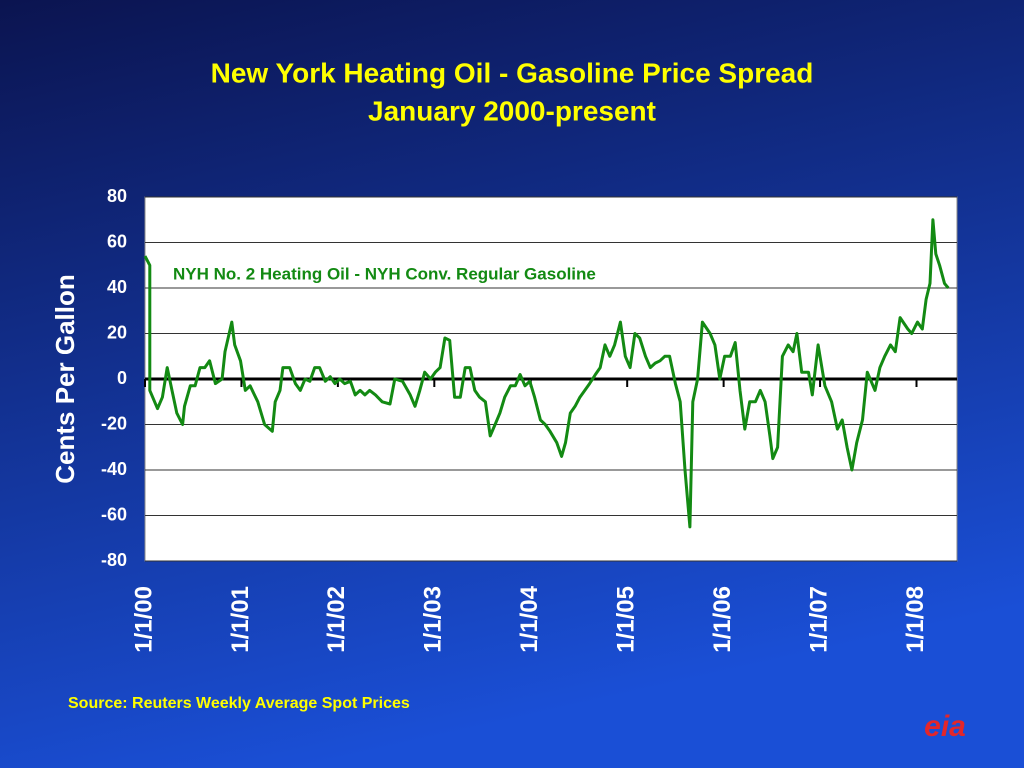 This screenshot has width=1024, height=768. Describe the element at coordinates (143, 619) in the screenshot. I see `x-tick-label: 1/1/00` at that location.